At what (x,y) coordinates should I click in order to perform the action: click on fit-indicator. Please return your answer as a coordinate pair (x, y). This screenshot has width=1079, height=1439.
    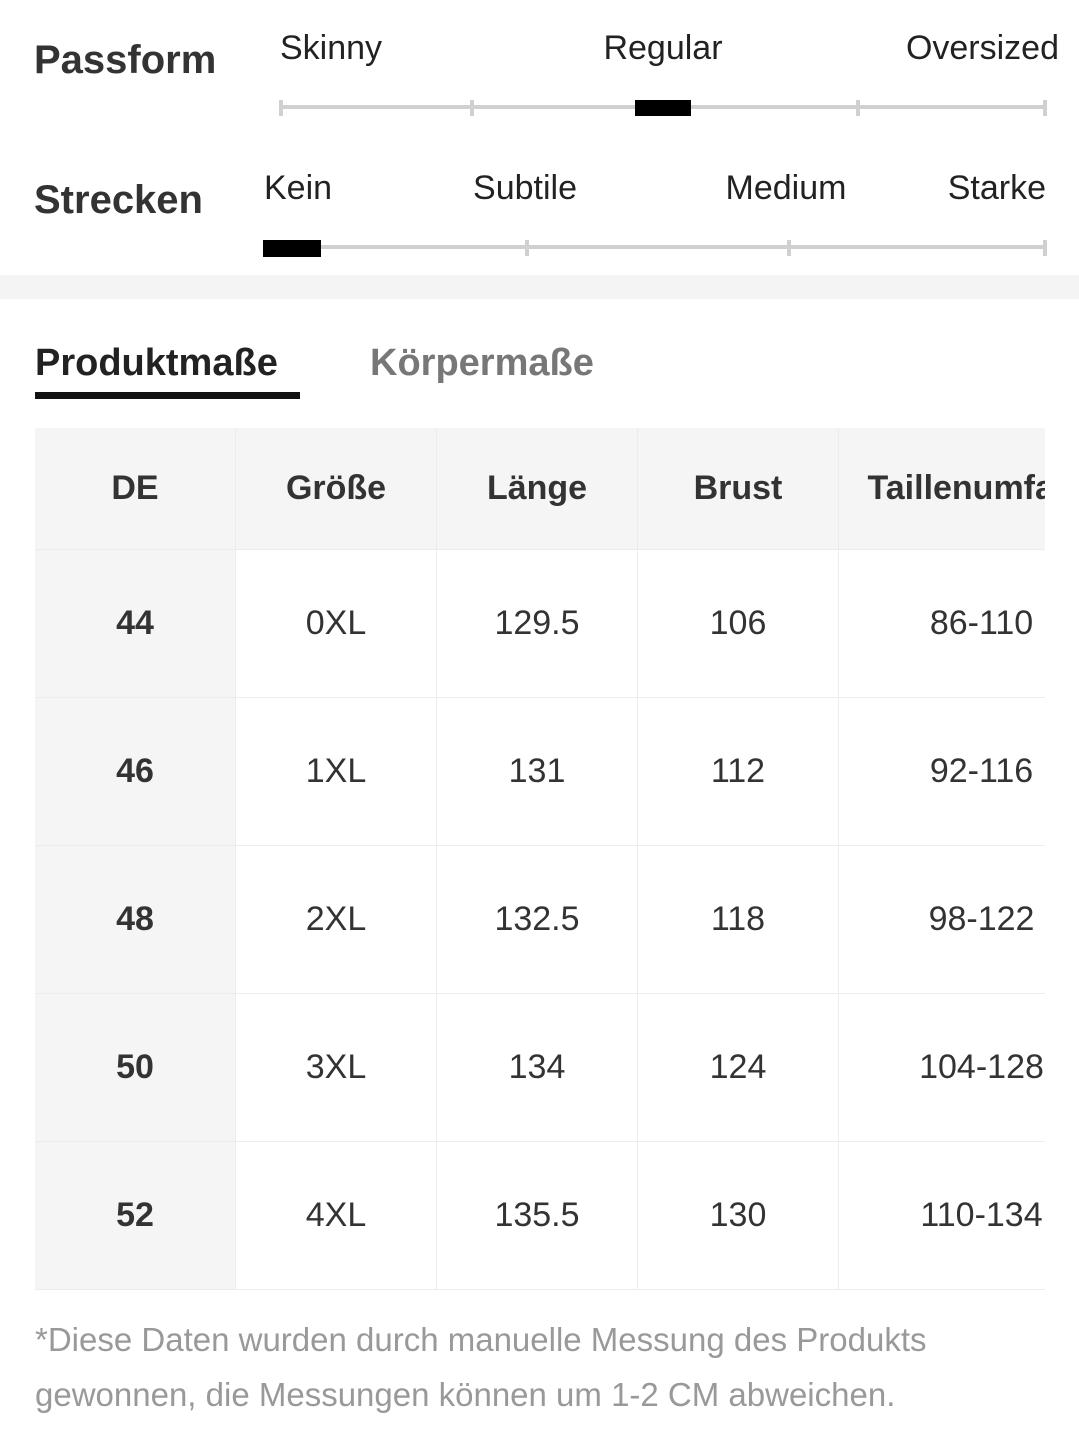
    Looking at the image, I should click on (663, 108).